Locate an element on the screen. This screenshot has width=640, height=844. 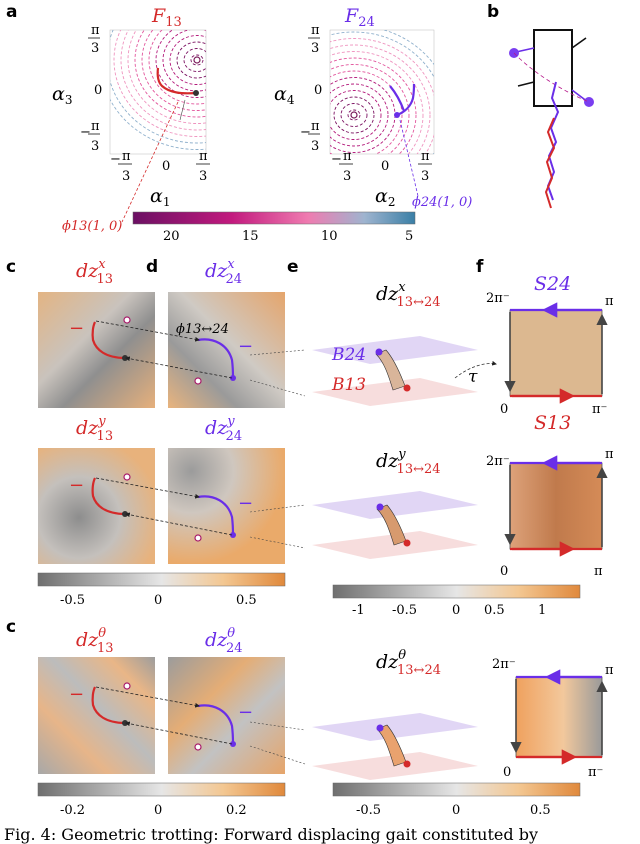
colorbar-e-1: -1 -0.5 0 0.5 1 is located at coordinates (456, 601).